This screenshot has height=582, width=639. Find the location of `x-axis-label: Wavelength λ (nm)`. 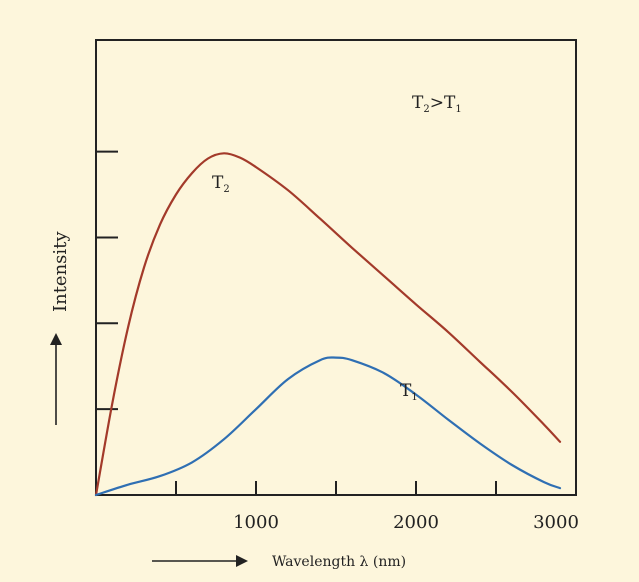

x-axis-label: Wavelength λ (nm) is located at coordinates (339, 562).